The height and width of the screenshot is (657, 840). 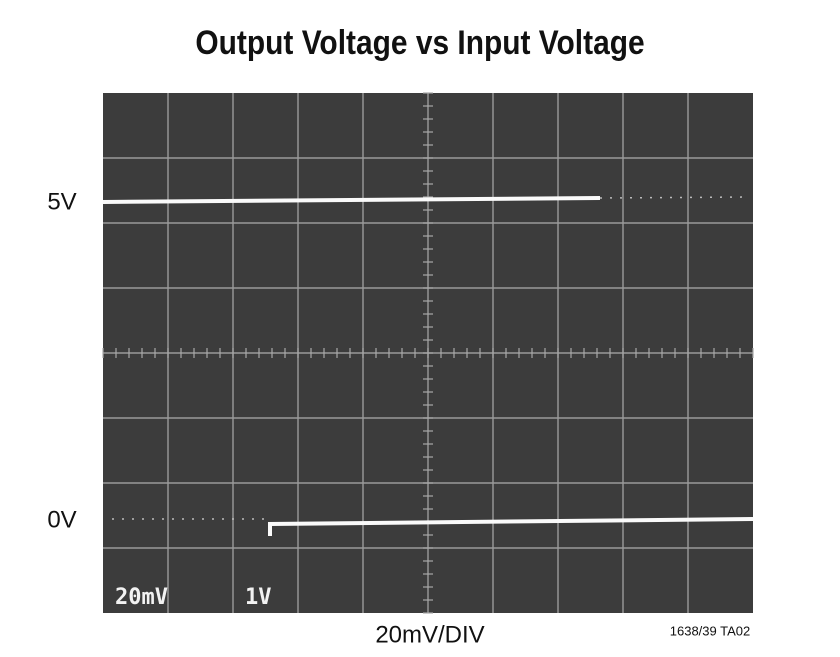 I want to click on title: Output Voltage vs Input Voltage, so click(x=419, y=42).